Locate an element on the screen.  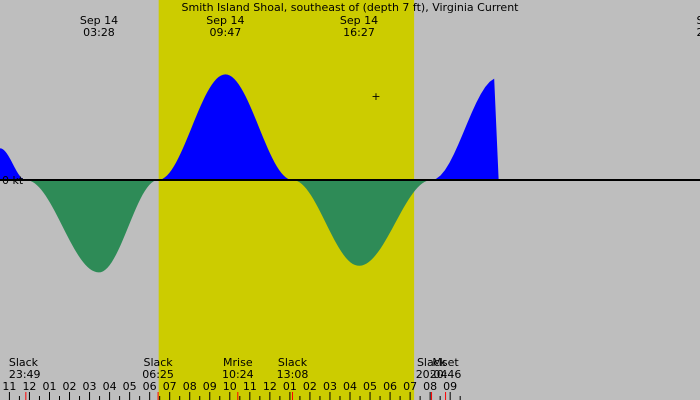
cursor-marker: + is located at coordinates (375, 96).